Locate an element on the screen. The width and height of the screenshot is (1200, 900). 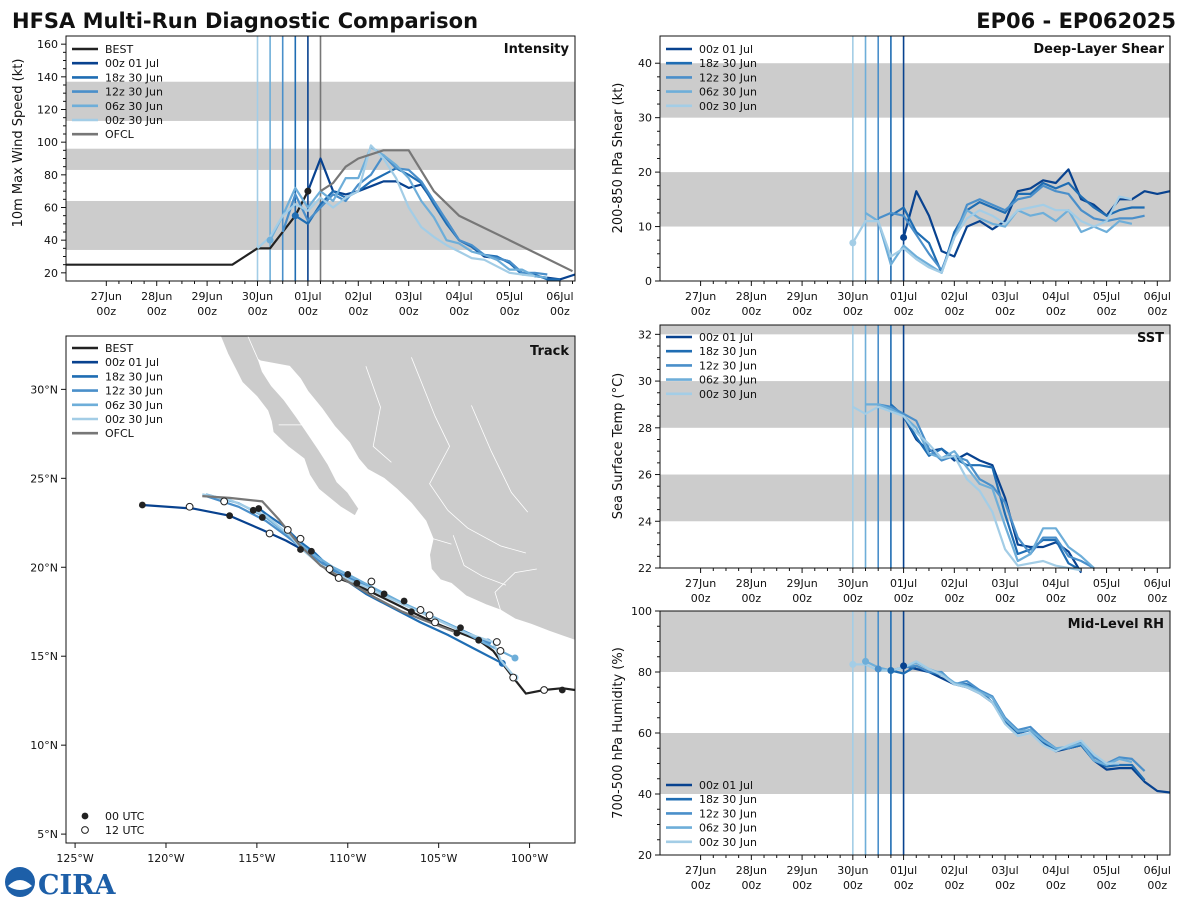
track-xtick-label: 120°W is located at coordinates (165, 858).